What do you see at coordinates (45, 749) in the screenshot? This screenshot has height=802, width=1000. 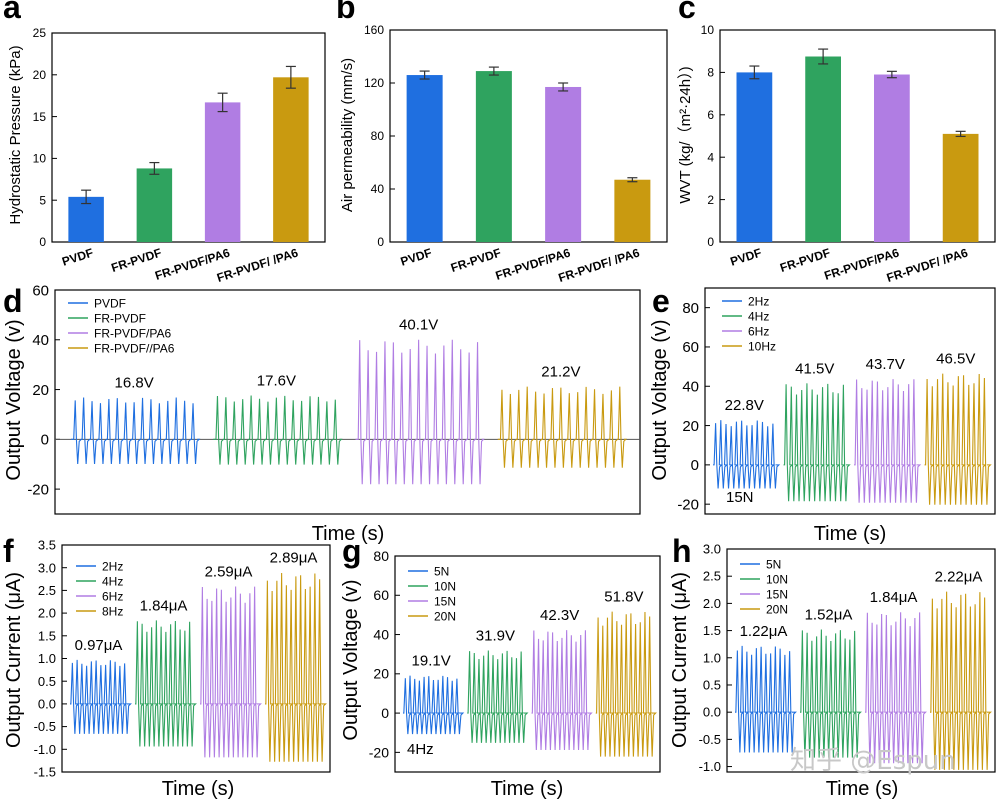 I see `y-tick-label: -1.0` at bounding box center [45, 749].